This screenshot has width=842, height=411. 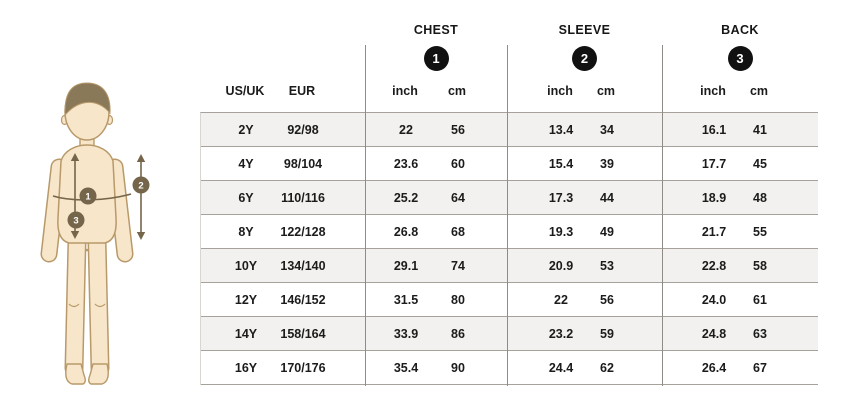 What do you see at coordinates (509, 334) in the screenshot?
I see `table-row-14y: 14Y 158/164 33.9 86 23.2 59 24.8 63` at bounding box center [509, 334].